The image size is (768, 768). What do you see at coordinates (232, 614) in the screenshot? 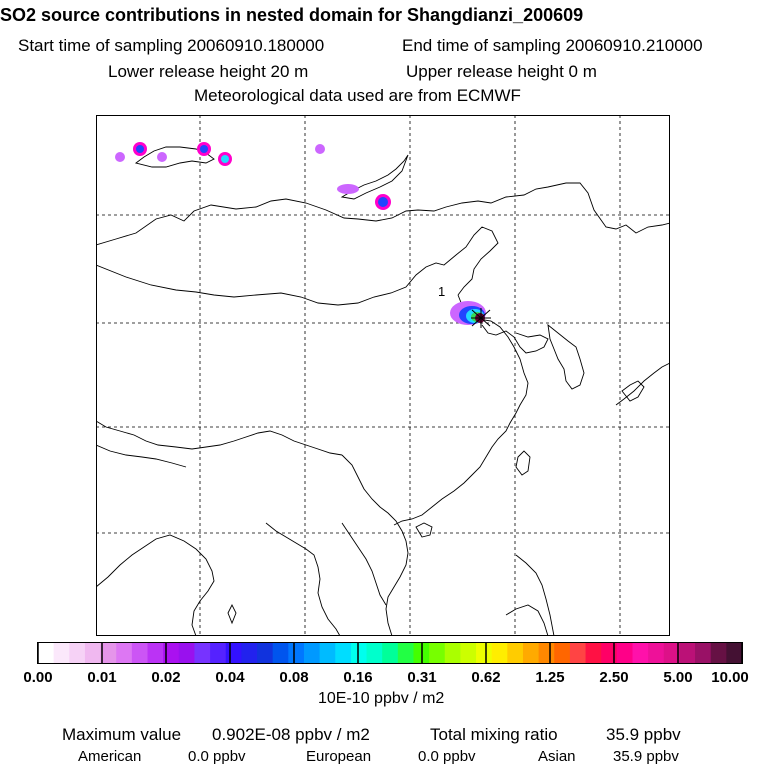
I see `sri-lanka-island` at bounding box center [232, 614].